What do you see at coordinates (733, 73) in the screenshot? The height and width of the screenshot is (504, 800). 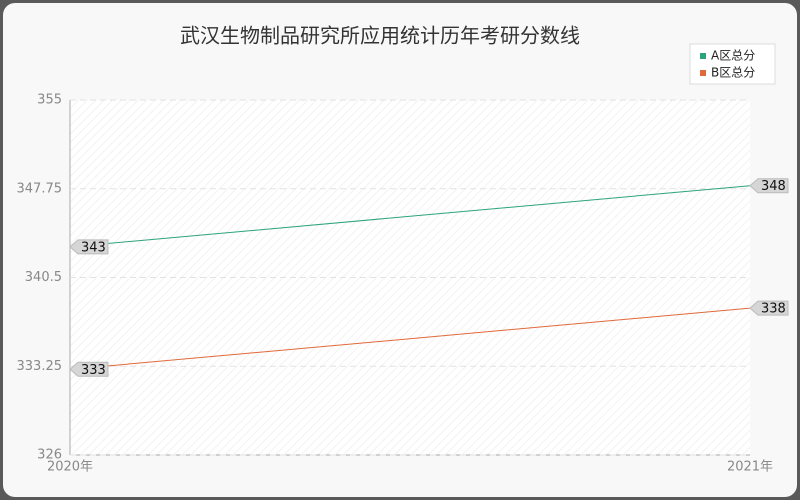 I see `legend-label: B区总分` at bounding box center [733, 73].